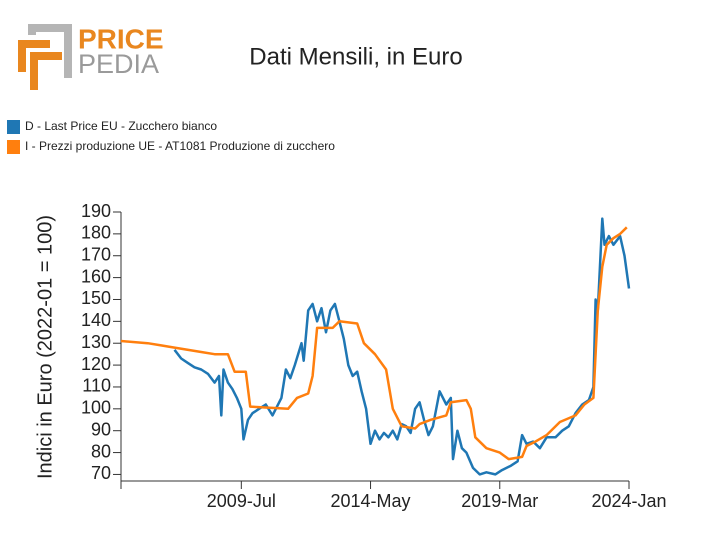  Describe the element at coordinates (101, 451) in the screenshot. I see `y-tick-label: 80` at that location.